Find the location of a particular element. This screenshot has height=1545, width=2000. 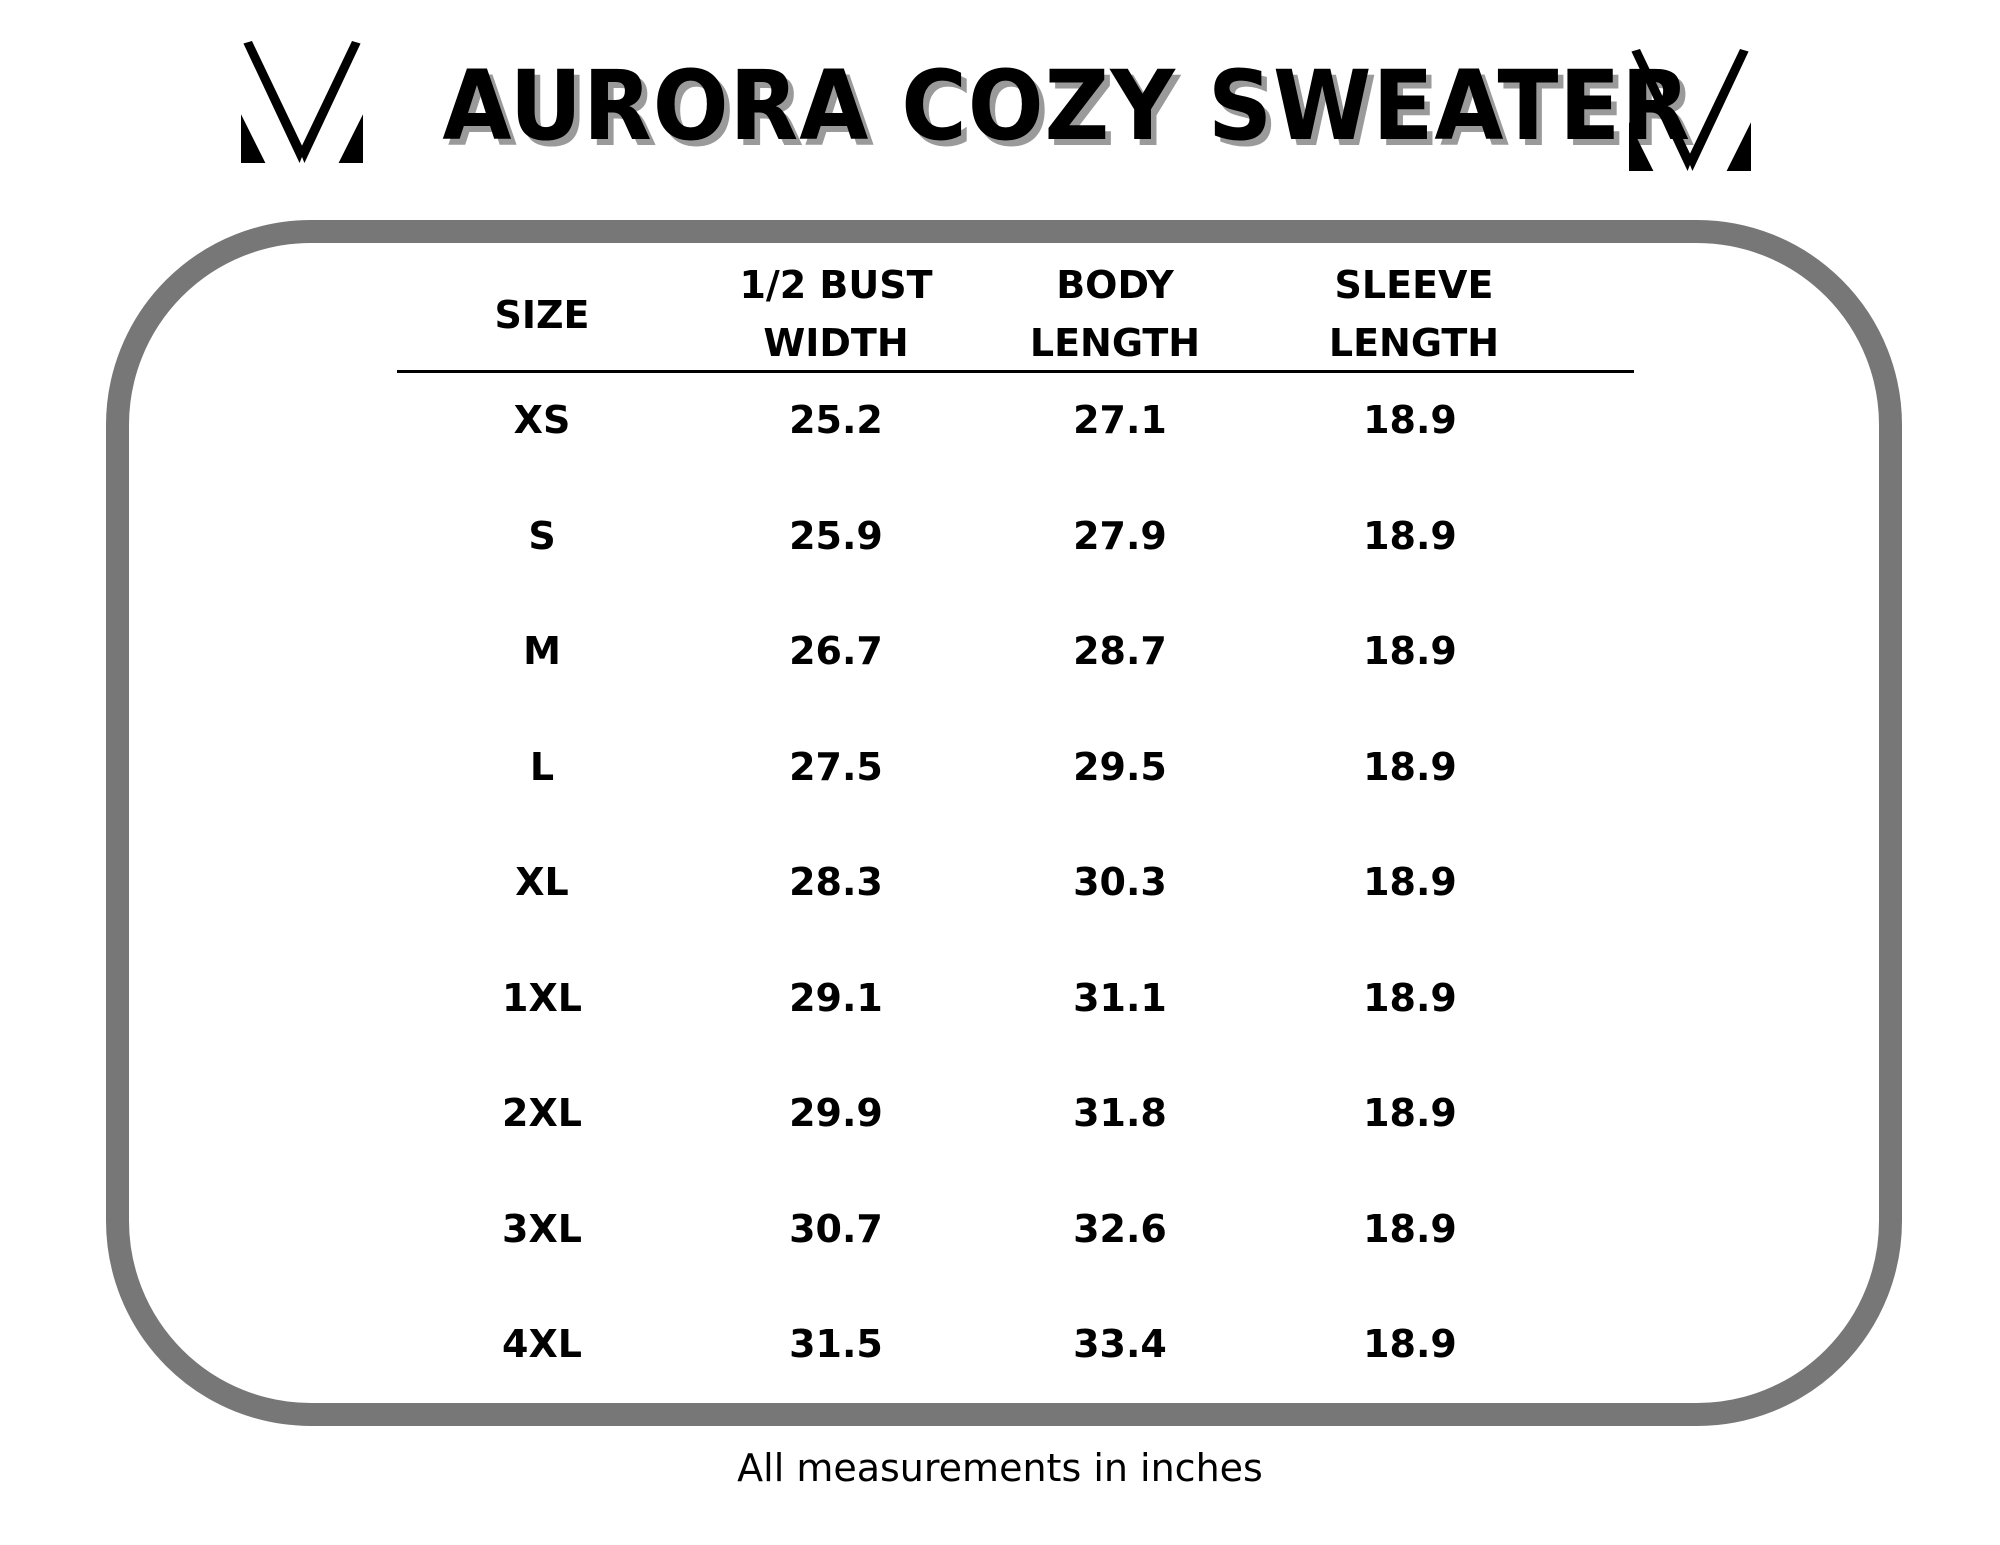

header-bust-width: 1/2 BUST WIDTH is located at coordinates (836, 314).